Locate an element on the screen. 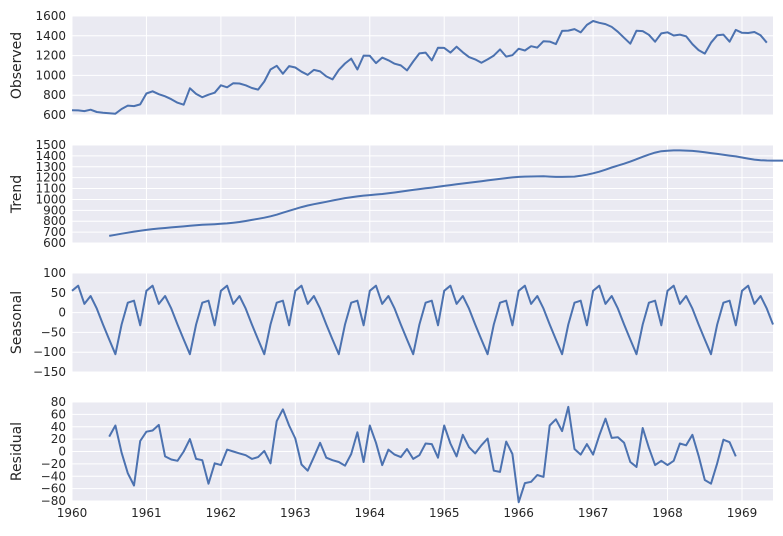 Image resolution: width=783 pixels, height=536 pixels. y-tick-label: −80 is located at coordinates (53, 501).